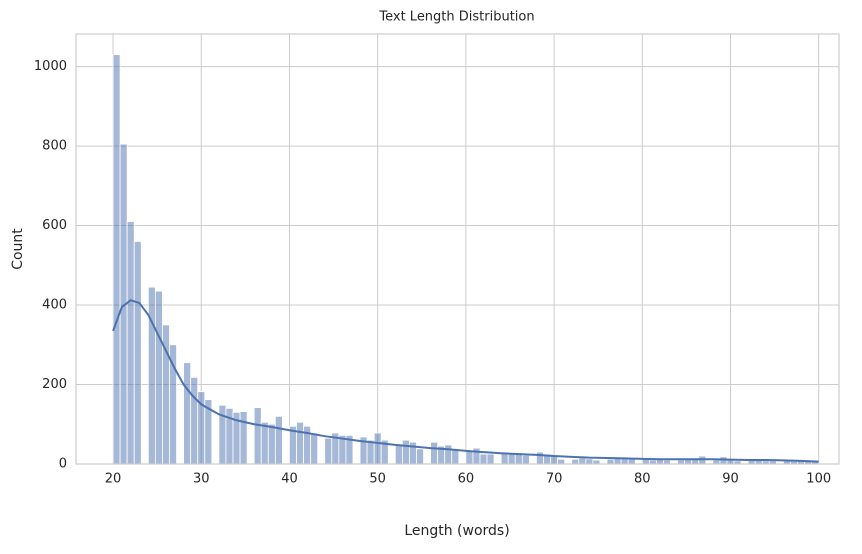 The image size is (862, 554). I want to click on x-tick-label: 80, so click(642, 479).